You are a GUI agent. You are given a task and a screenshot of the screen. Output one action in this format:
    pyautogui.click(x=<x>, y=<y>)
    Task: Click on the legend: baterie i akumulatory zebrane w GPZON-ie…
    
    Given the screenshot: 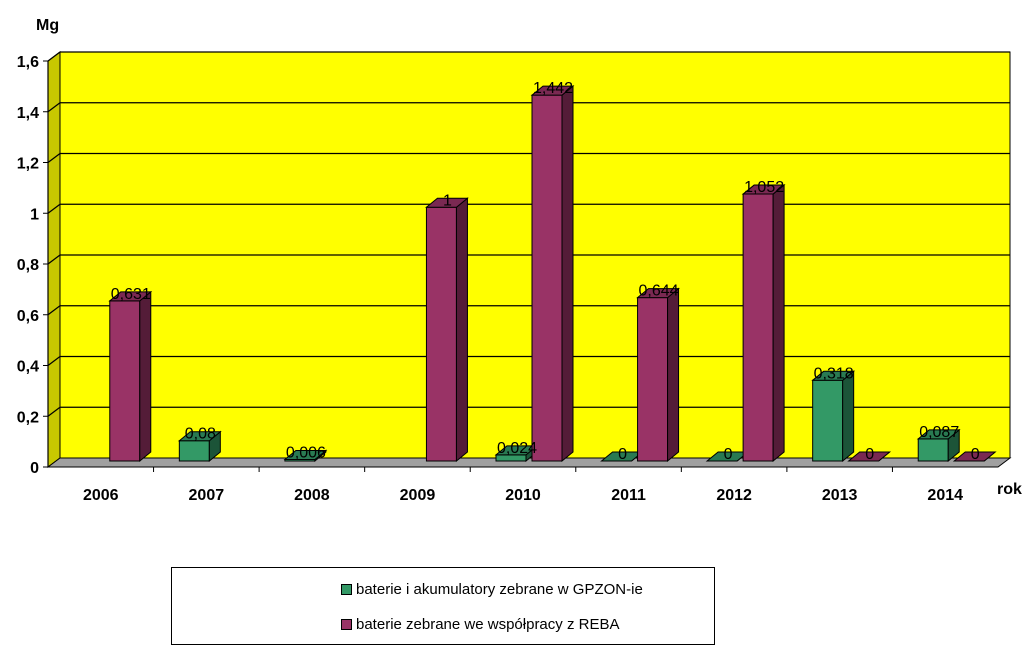 What is the action you would take?
    pyautogui.click(x=443, y=606)
    